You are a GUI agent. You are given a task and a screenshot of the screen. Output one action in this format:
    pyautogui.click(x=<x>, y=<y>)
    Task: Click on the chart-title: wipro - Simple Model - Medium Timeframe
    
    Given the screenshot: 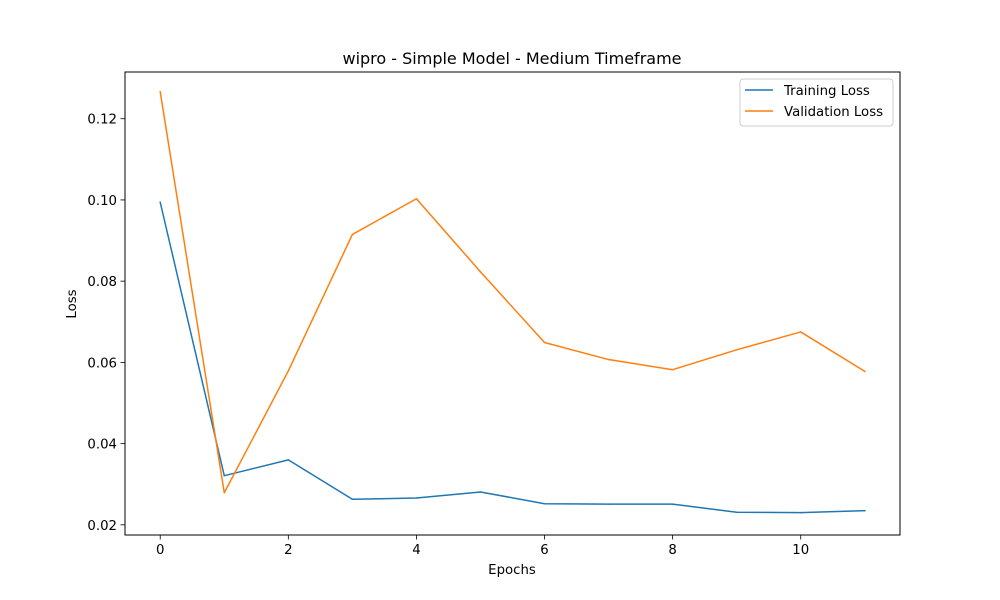 What is the action you would take?
    pyautogui.click(x=511, y=58)
    